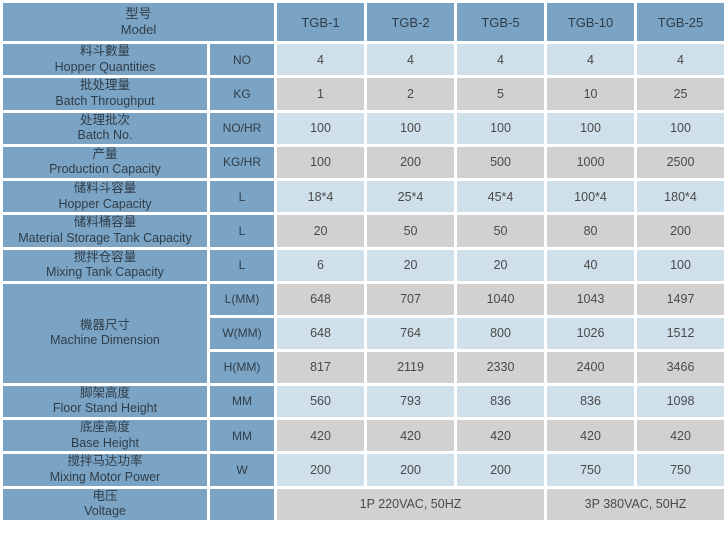 This screenshot has width=727, height=533. What do you see at coordinates (105, 169) in the screenshot?
I see `row-label-en: Production Capacity` at bounding box center [105, 169].